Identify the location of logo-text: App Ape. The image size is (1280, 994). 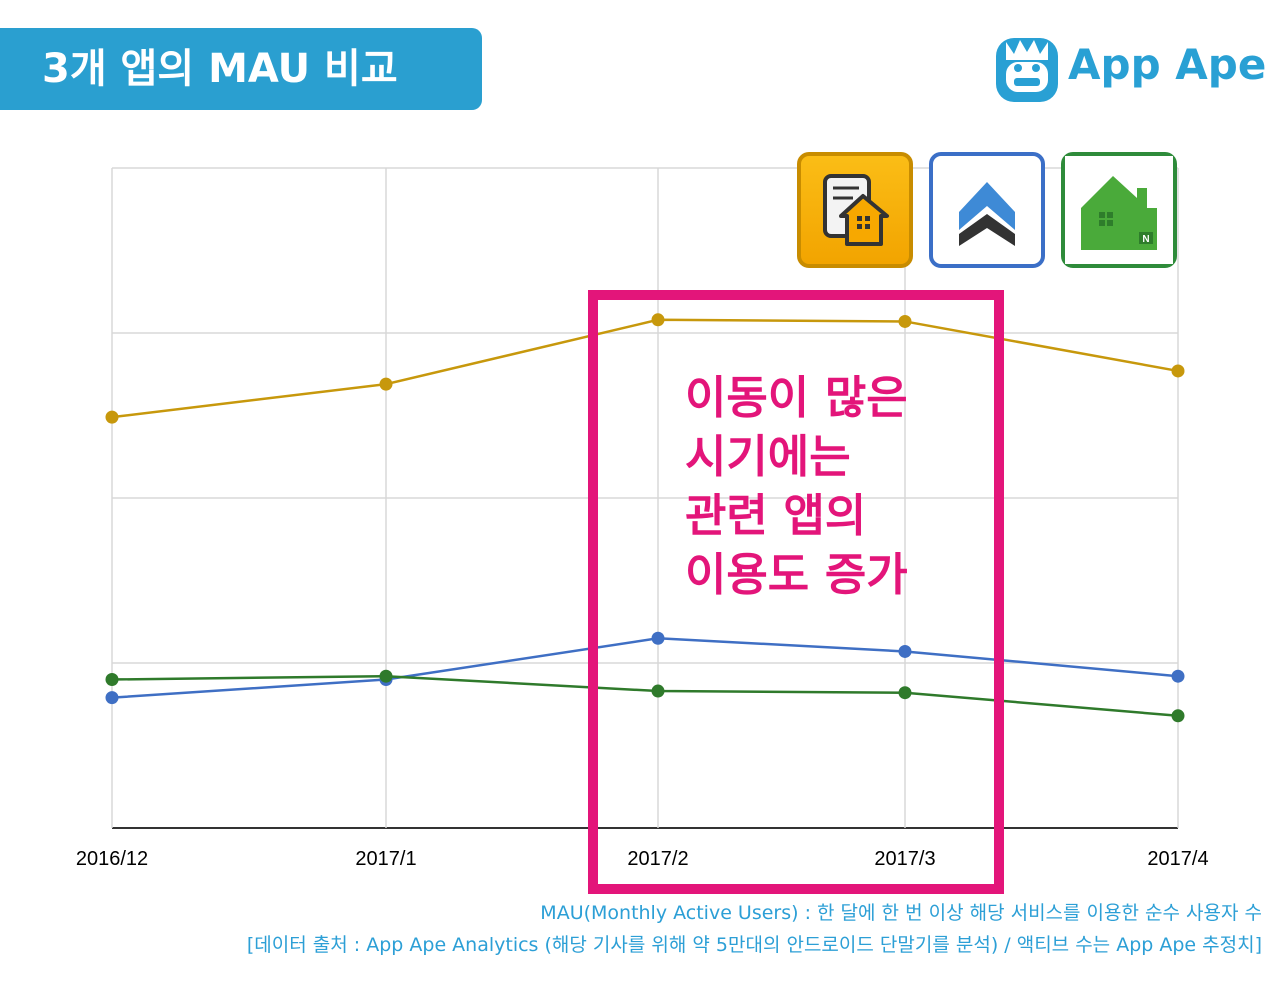
(1167, 64).